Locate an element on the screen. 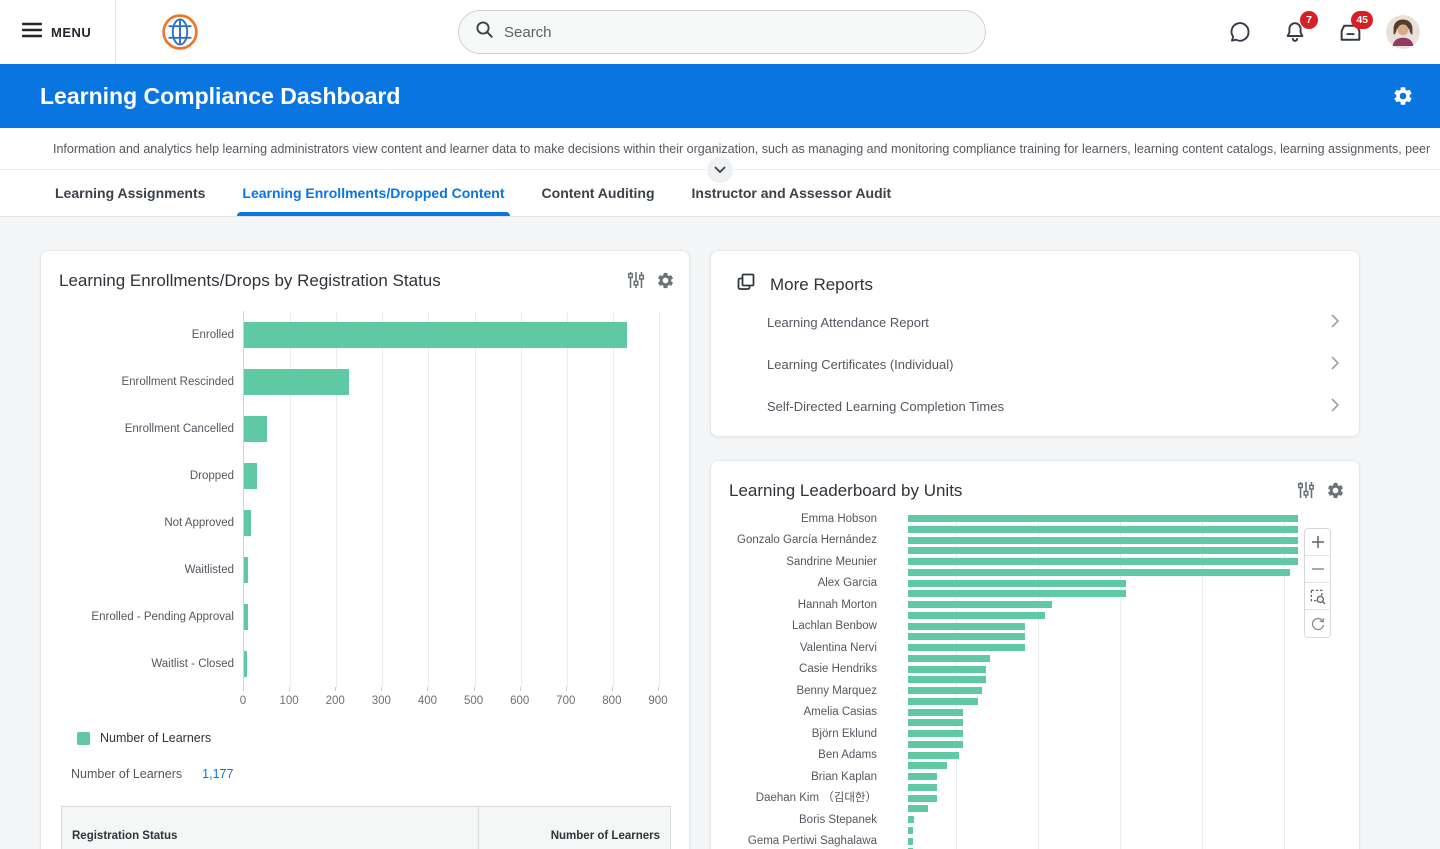  bar-enrollment-rescinded is located at coordinates (297, 381).